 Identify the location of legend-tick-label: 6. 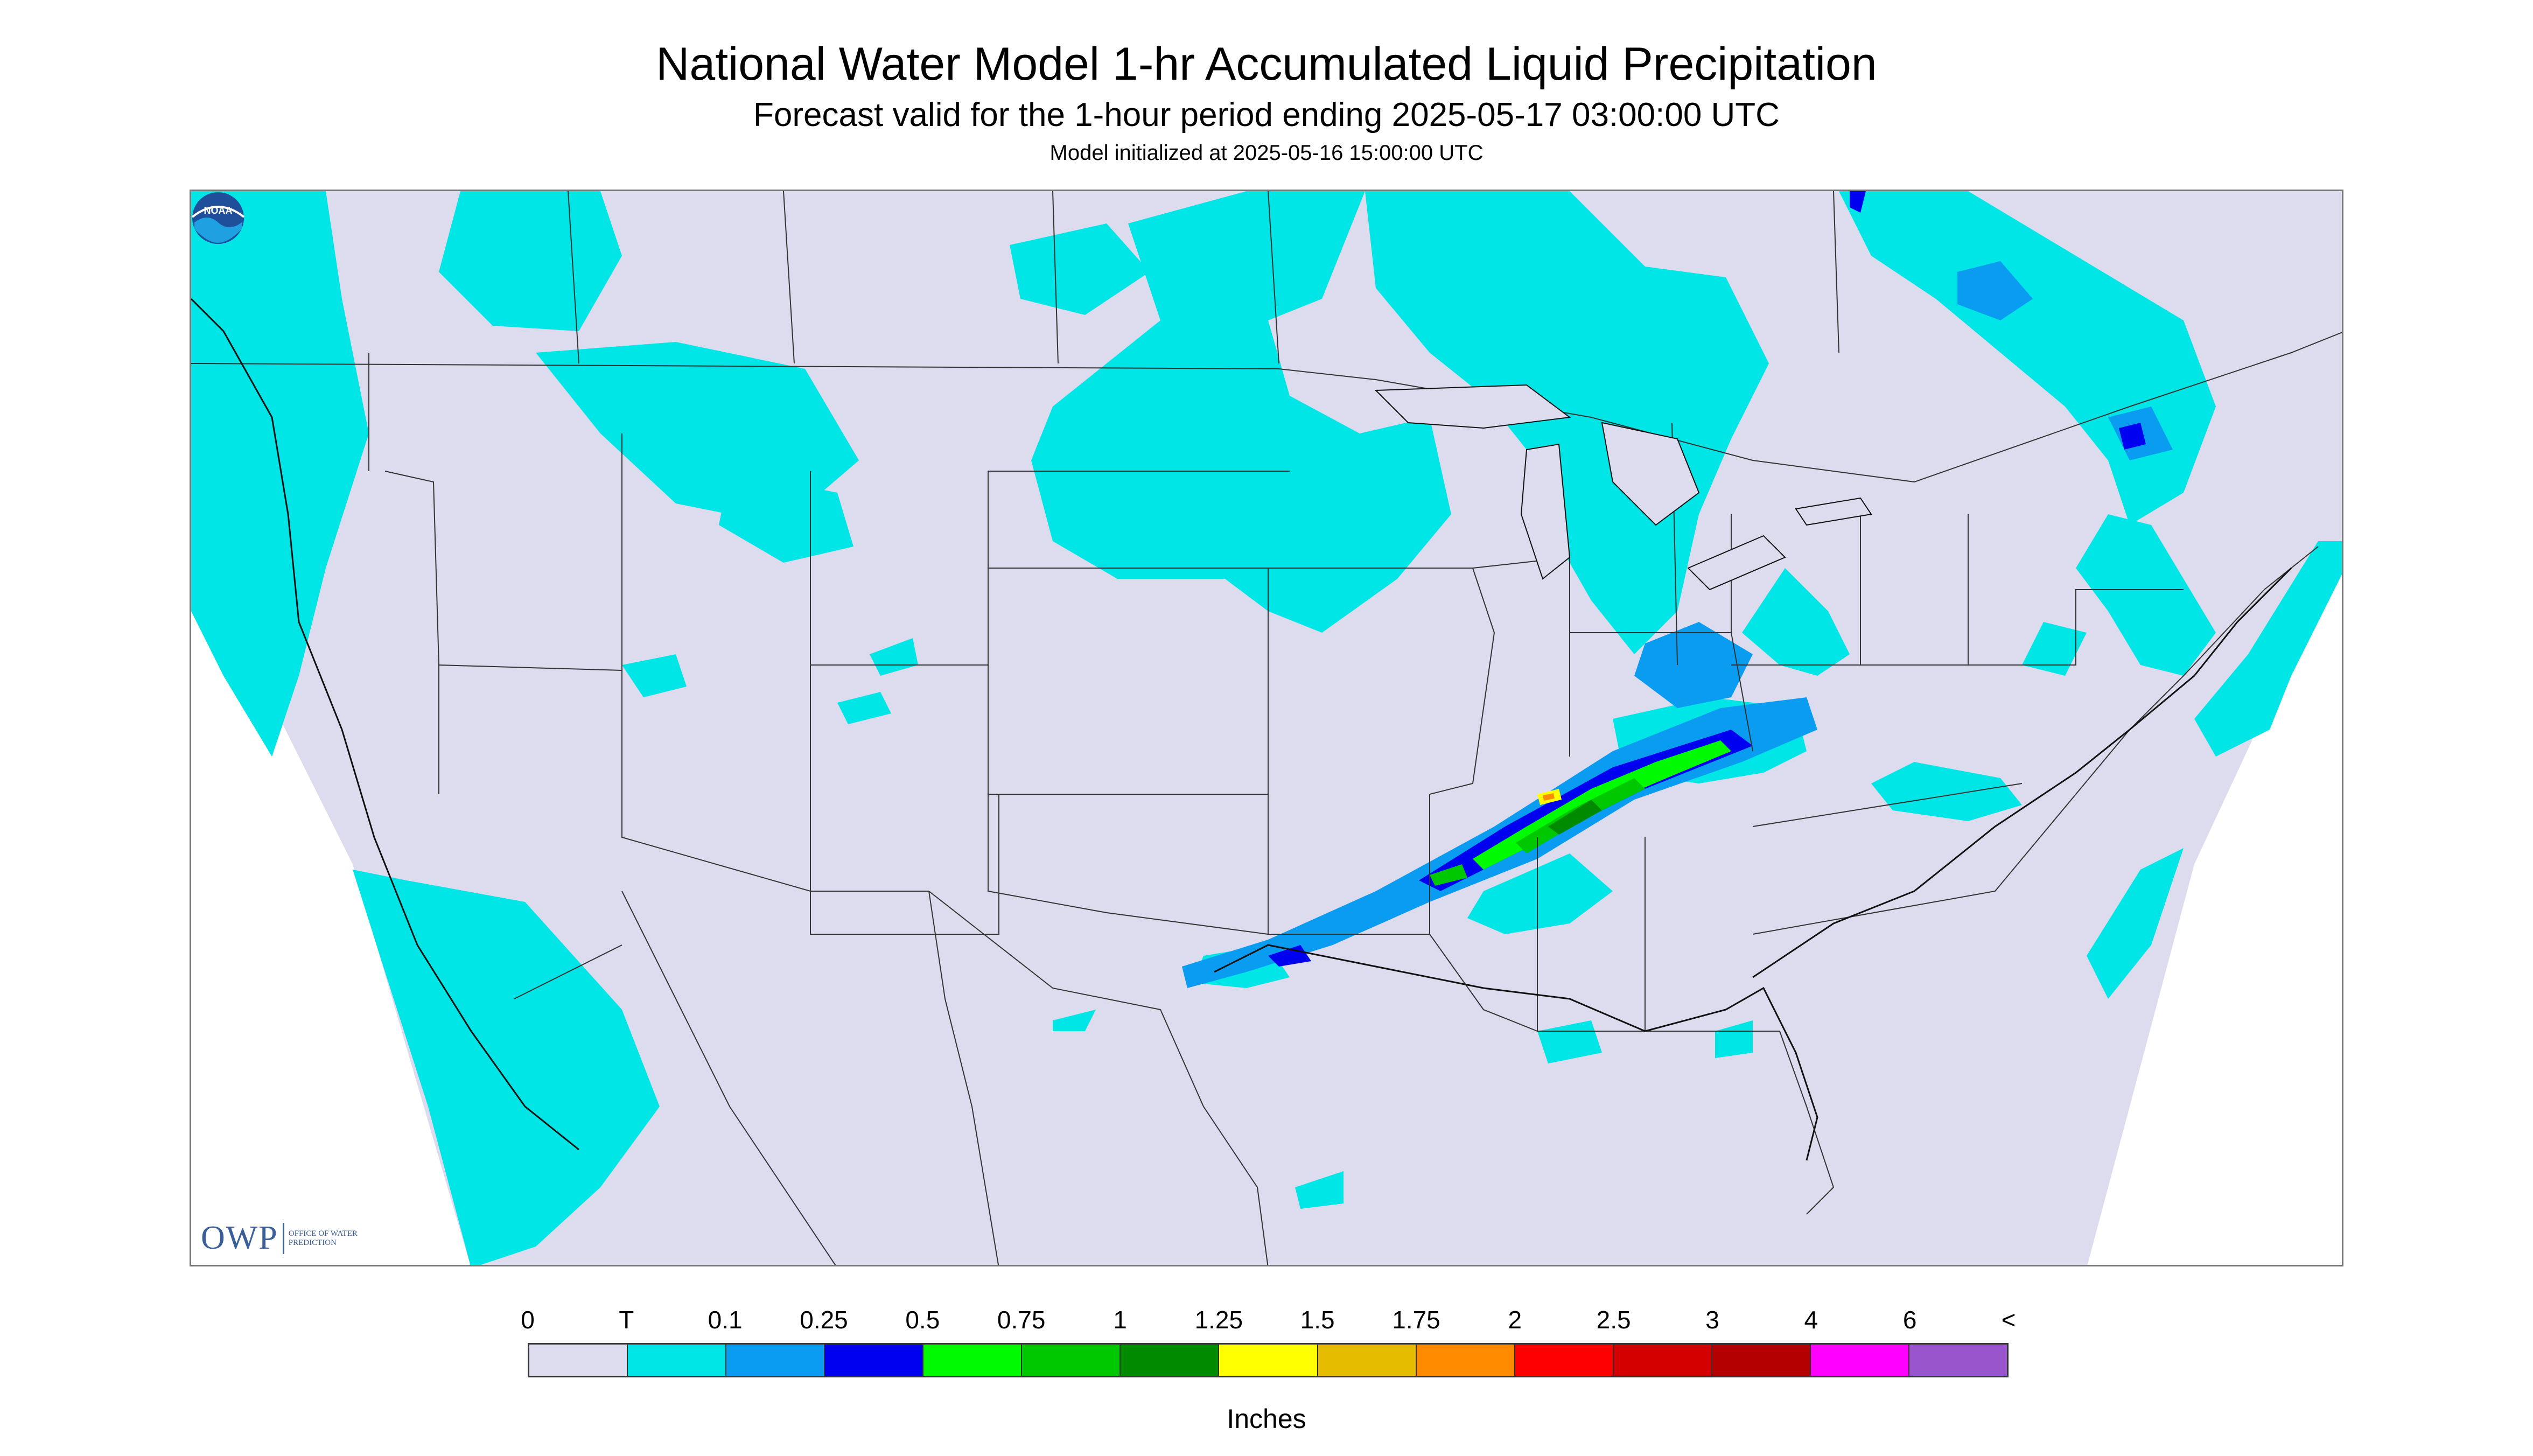
(1910, 1320).